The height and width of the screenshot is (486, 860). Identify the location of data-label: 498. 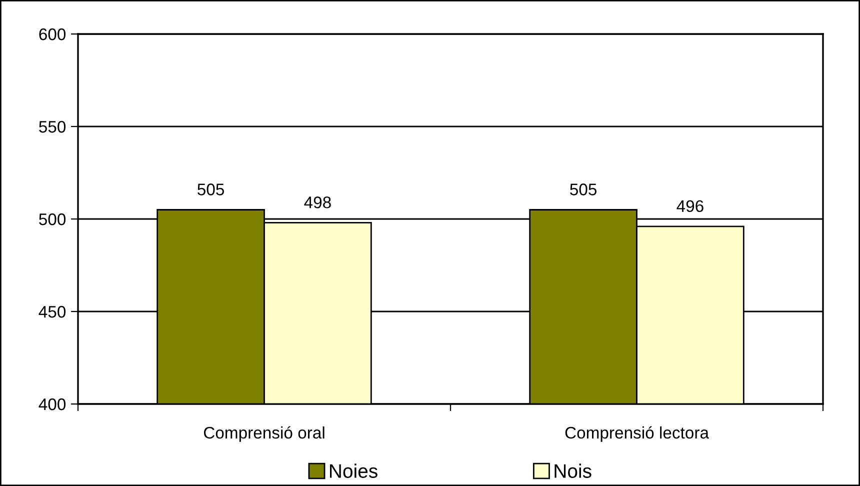
(317, 202).